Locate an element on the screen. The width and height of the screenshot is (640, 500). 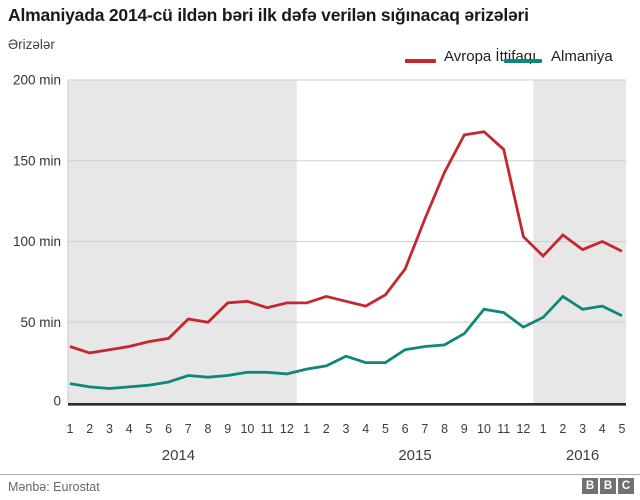
x-axis-labels: 1 2 3 4 5 6 7 8 9 10 11 12 1 2 3 4 5 6 7 8 9 10 11 12 1 2 3 4 5 is located at coordinates (346, 429).